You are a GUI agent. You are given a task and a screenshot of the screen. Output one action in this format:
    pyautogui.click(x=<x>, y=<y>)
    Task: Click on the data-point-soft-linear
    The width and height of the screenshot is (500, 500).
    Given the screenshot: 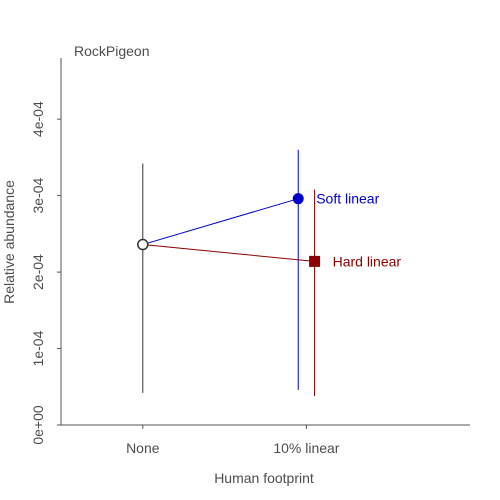 What is the action you would take?
    pyautogui.click(x=298, y=199)
    